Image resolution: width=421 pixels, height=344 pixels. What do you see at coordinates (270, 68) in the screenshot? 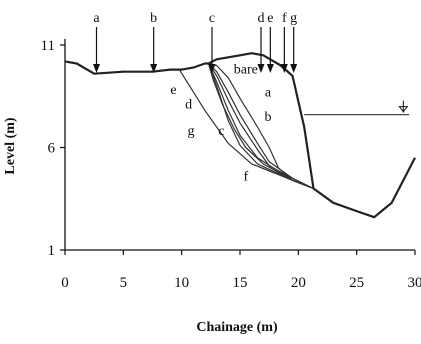
I see `section-marker-arrowhead-e` at bounding box center [270, 68].